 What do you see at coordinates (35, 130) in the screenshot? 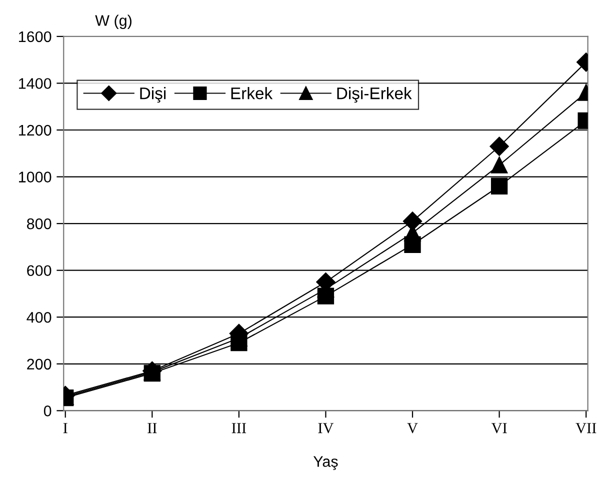
I see `y-tick-label: 1200` at bounding box center [35, 130].